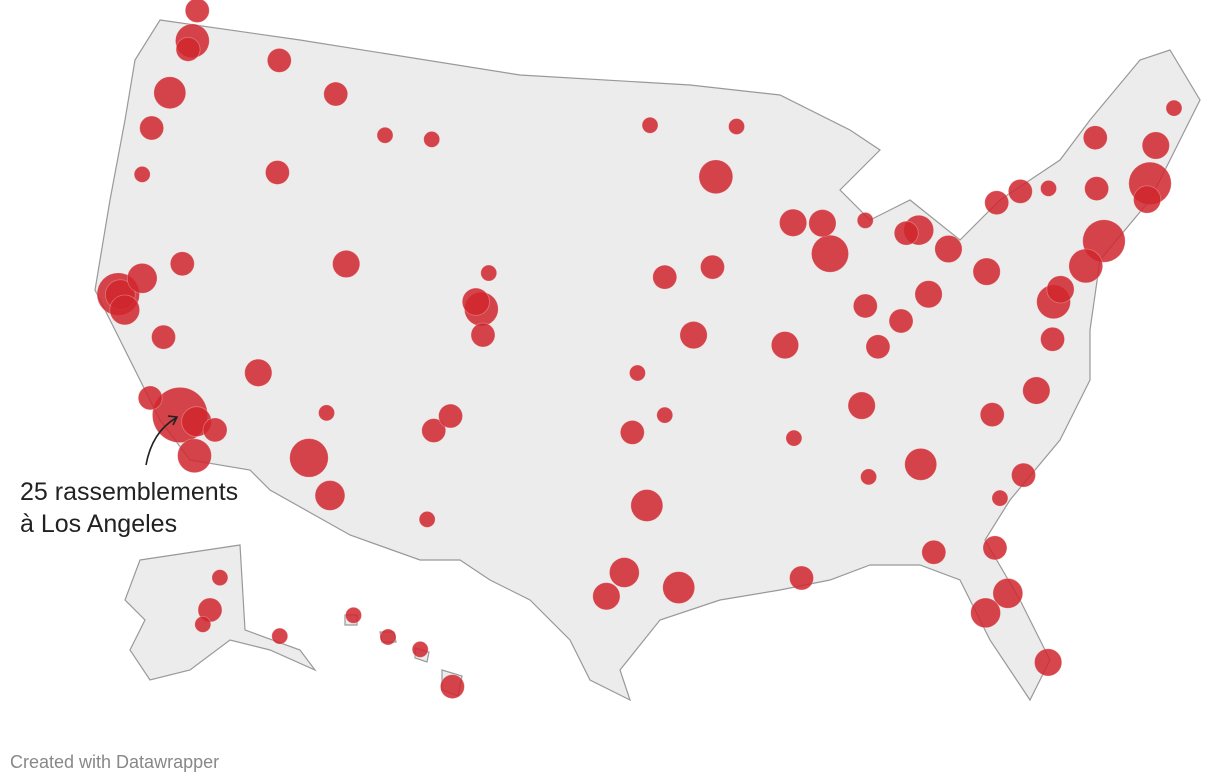  I want to click on annotation-arrowhead, so click(173, 420).